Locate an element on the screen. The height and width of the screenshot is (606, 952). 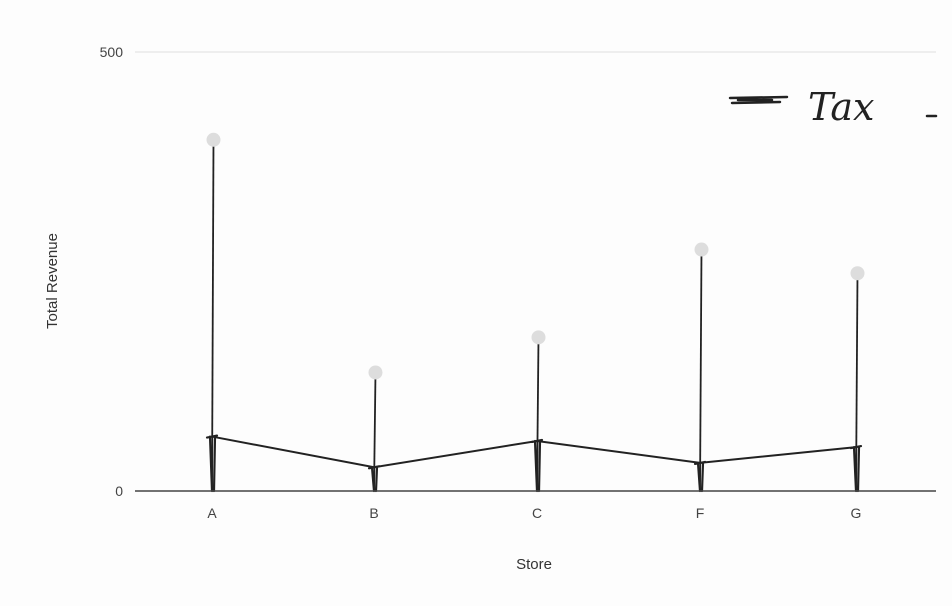
x-tick-label: F is located at coordinates (700, 513).